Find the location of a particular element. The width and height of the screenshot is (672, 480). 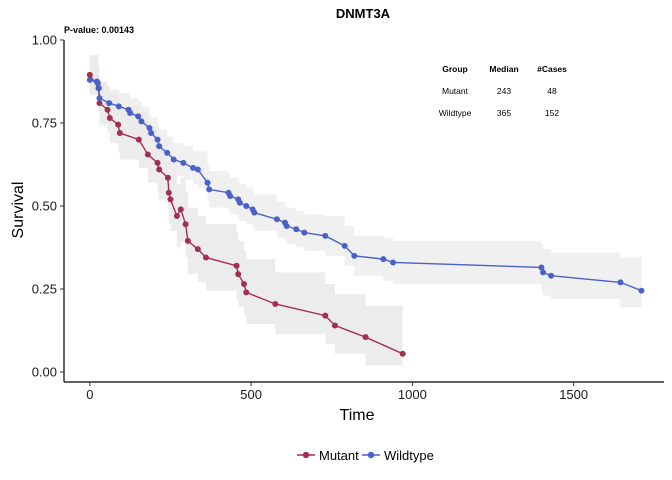

y-tick-label: 0.50 is located at coordinates (44, 206).